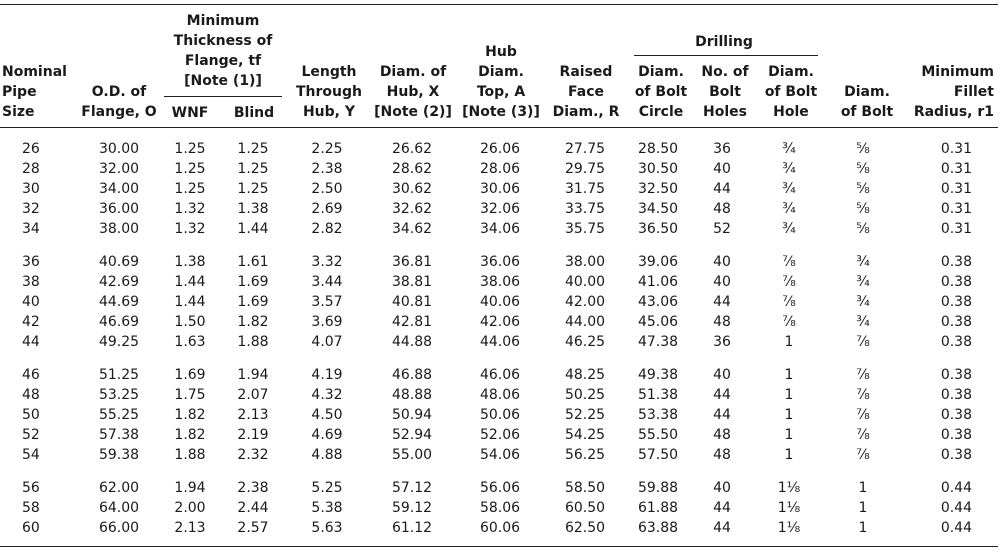 Image resolution: width=1000 pixels, height=560 pixels. I want to click on cell-bolt-circle-diam: 51.38, so click(658, 395).